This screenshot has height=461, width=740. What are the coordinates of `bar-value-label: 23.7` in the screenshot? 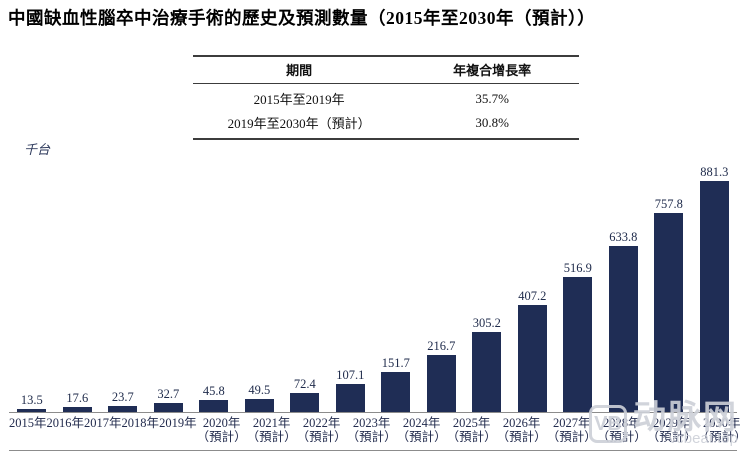 It's located at (122, 396).